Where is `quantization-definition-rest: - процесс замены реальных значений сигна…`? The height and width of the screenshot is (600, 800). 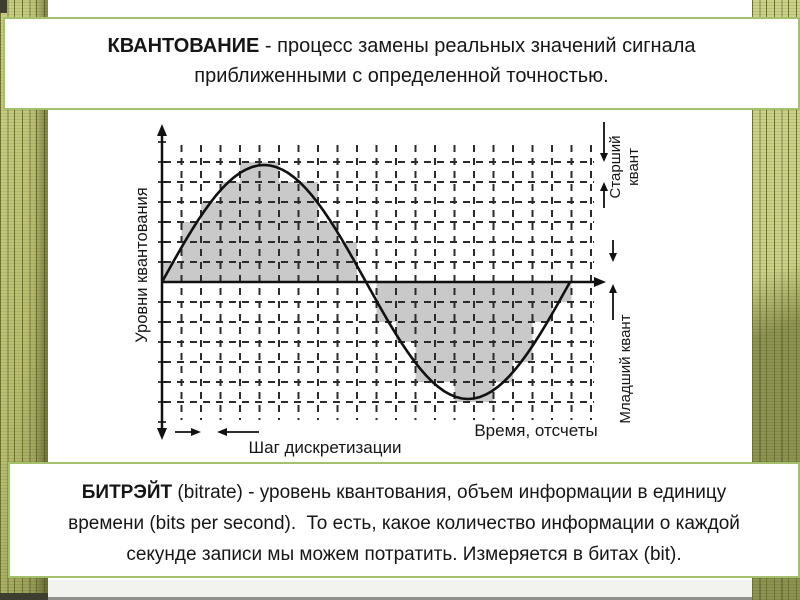
quantization-definition-rest: - процесс замены реальных значений сигна… is located at coordinates (445, 61).